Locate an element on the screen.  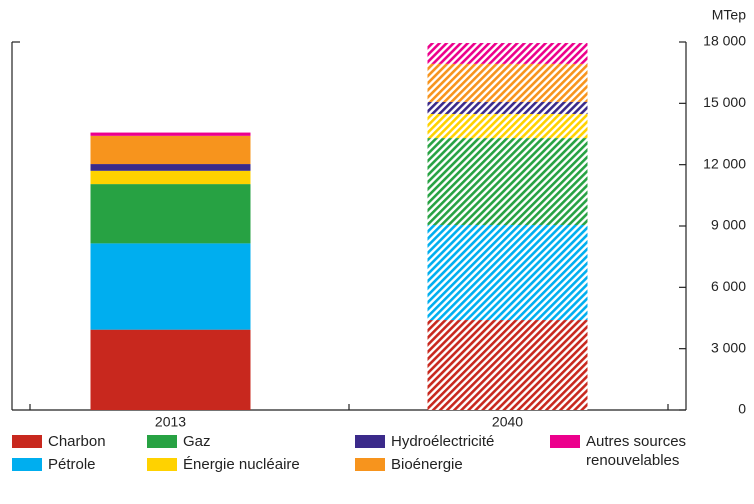
legend-item: Pétrole is located at coordinates (54, 464).